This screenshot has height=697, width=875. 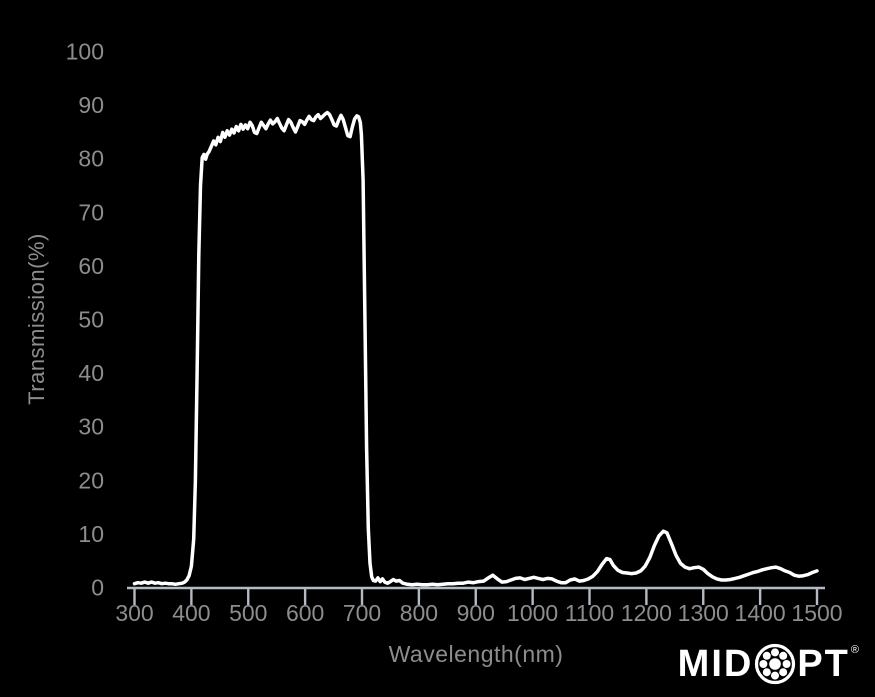 I want to click on y-tick-label: 50, so click(x=91, y=320).